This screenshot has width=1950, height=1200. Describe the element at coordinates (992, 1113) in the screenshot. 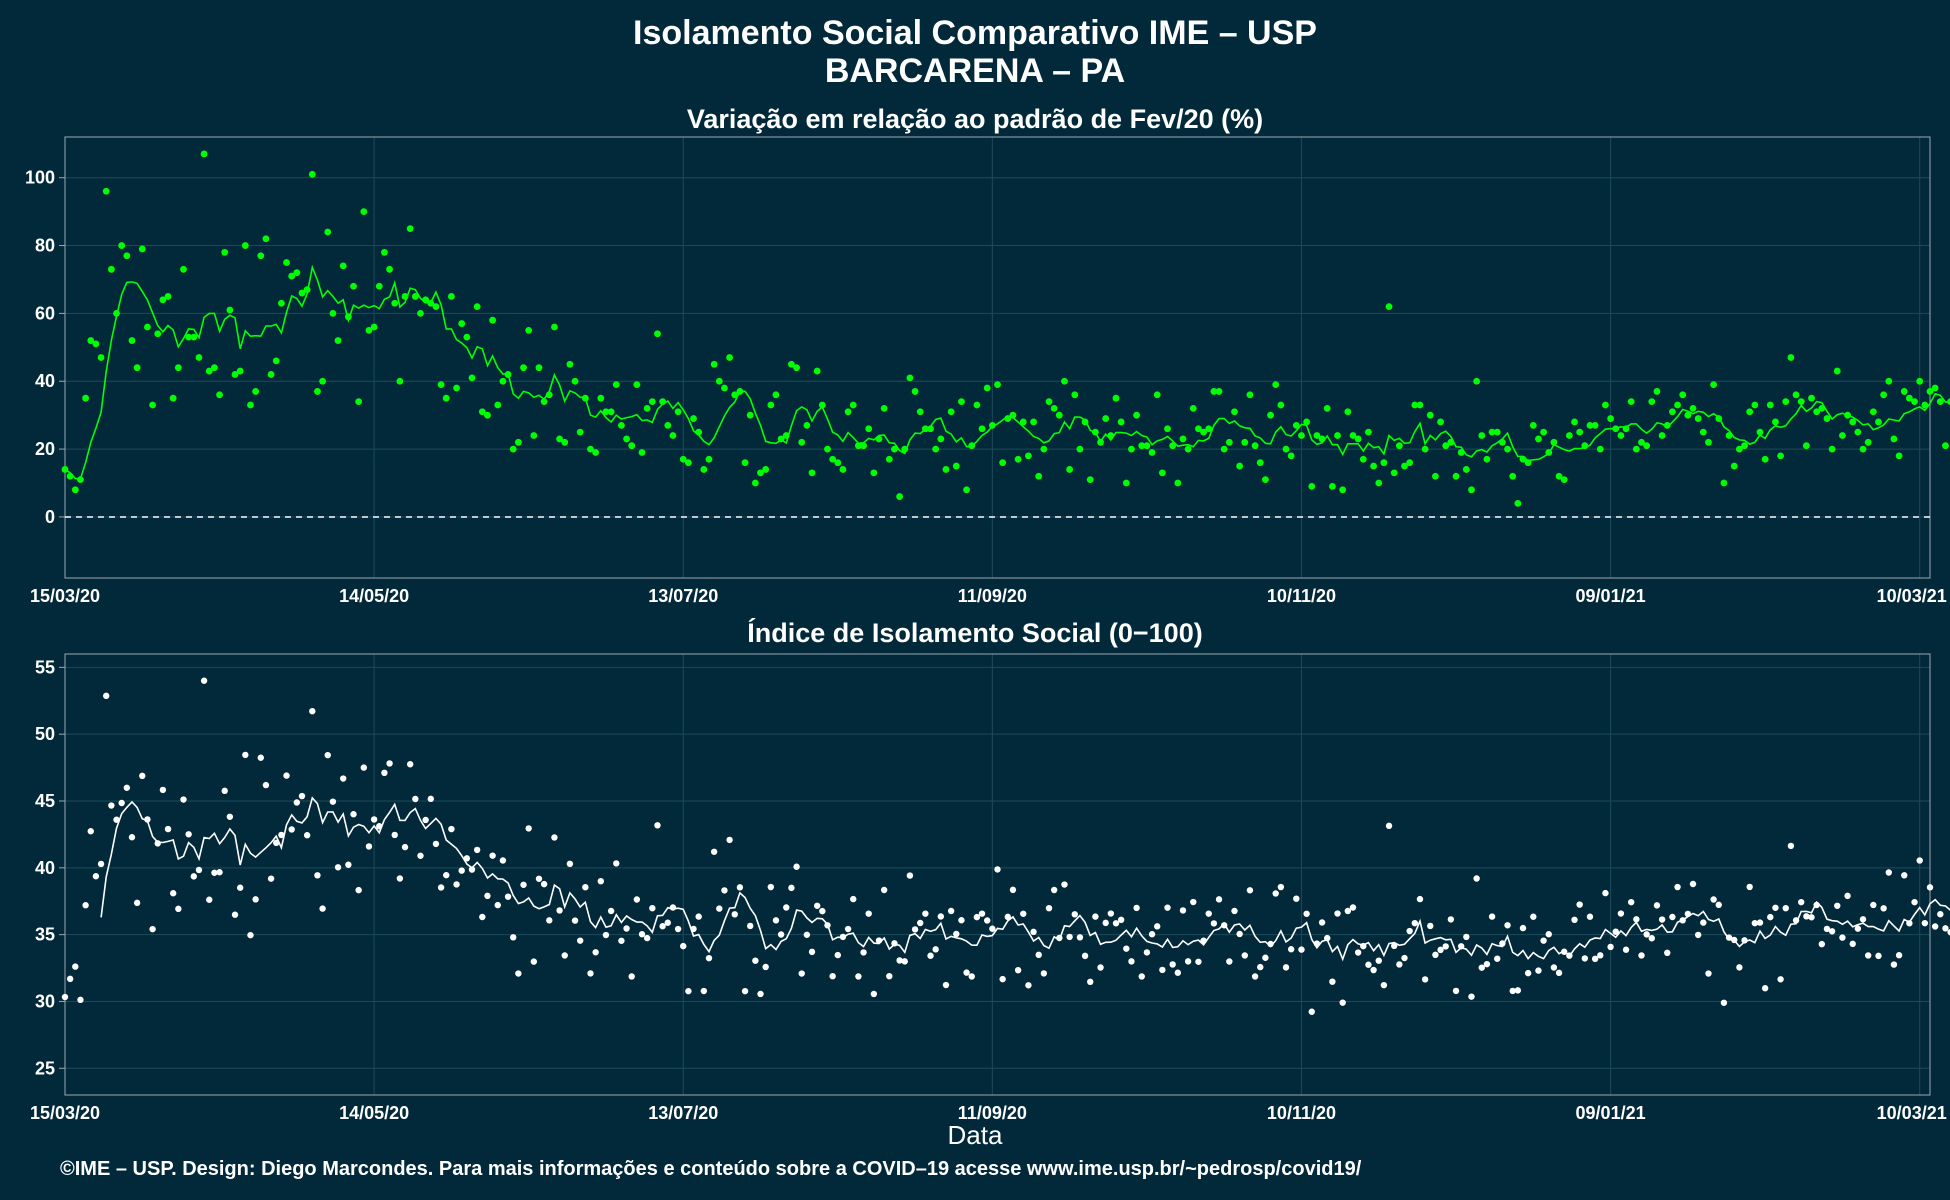

I see `x-tick-label: 11/09/20` at that location.